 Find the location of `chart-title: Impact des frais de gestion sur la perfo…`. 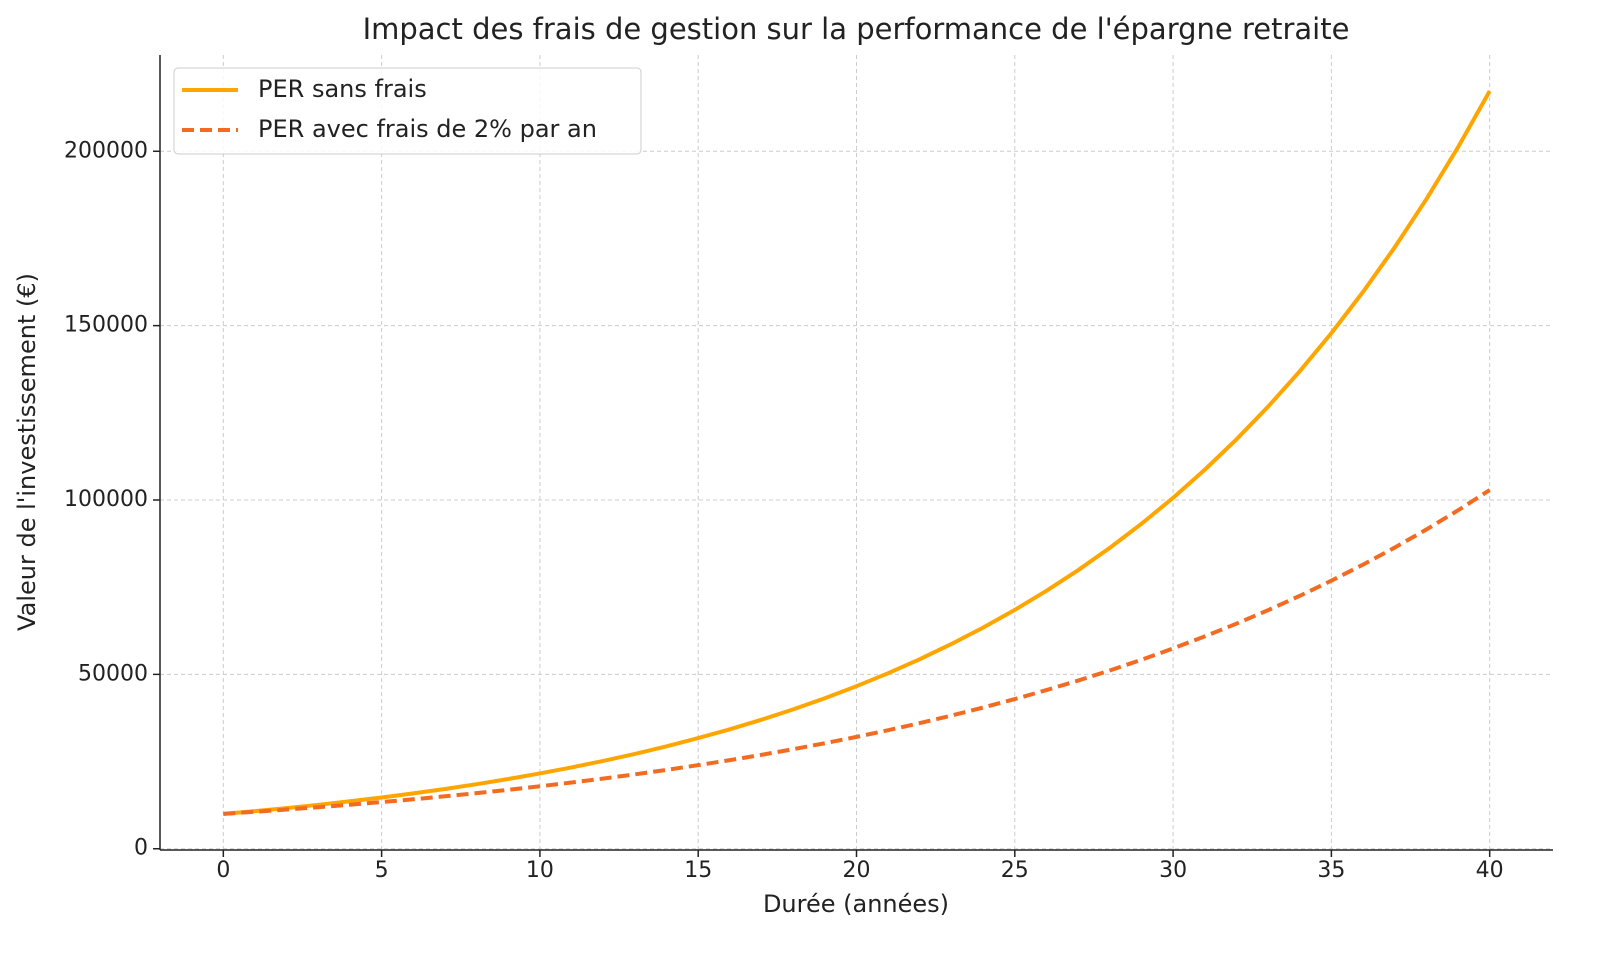

chart-title: Impact des frais de gestion sur la perfo… is located at coordinates (856, 29).